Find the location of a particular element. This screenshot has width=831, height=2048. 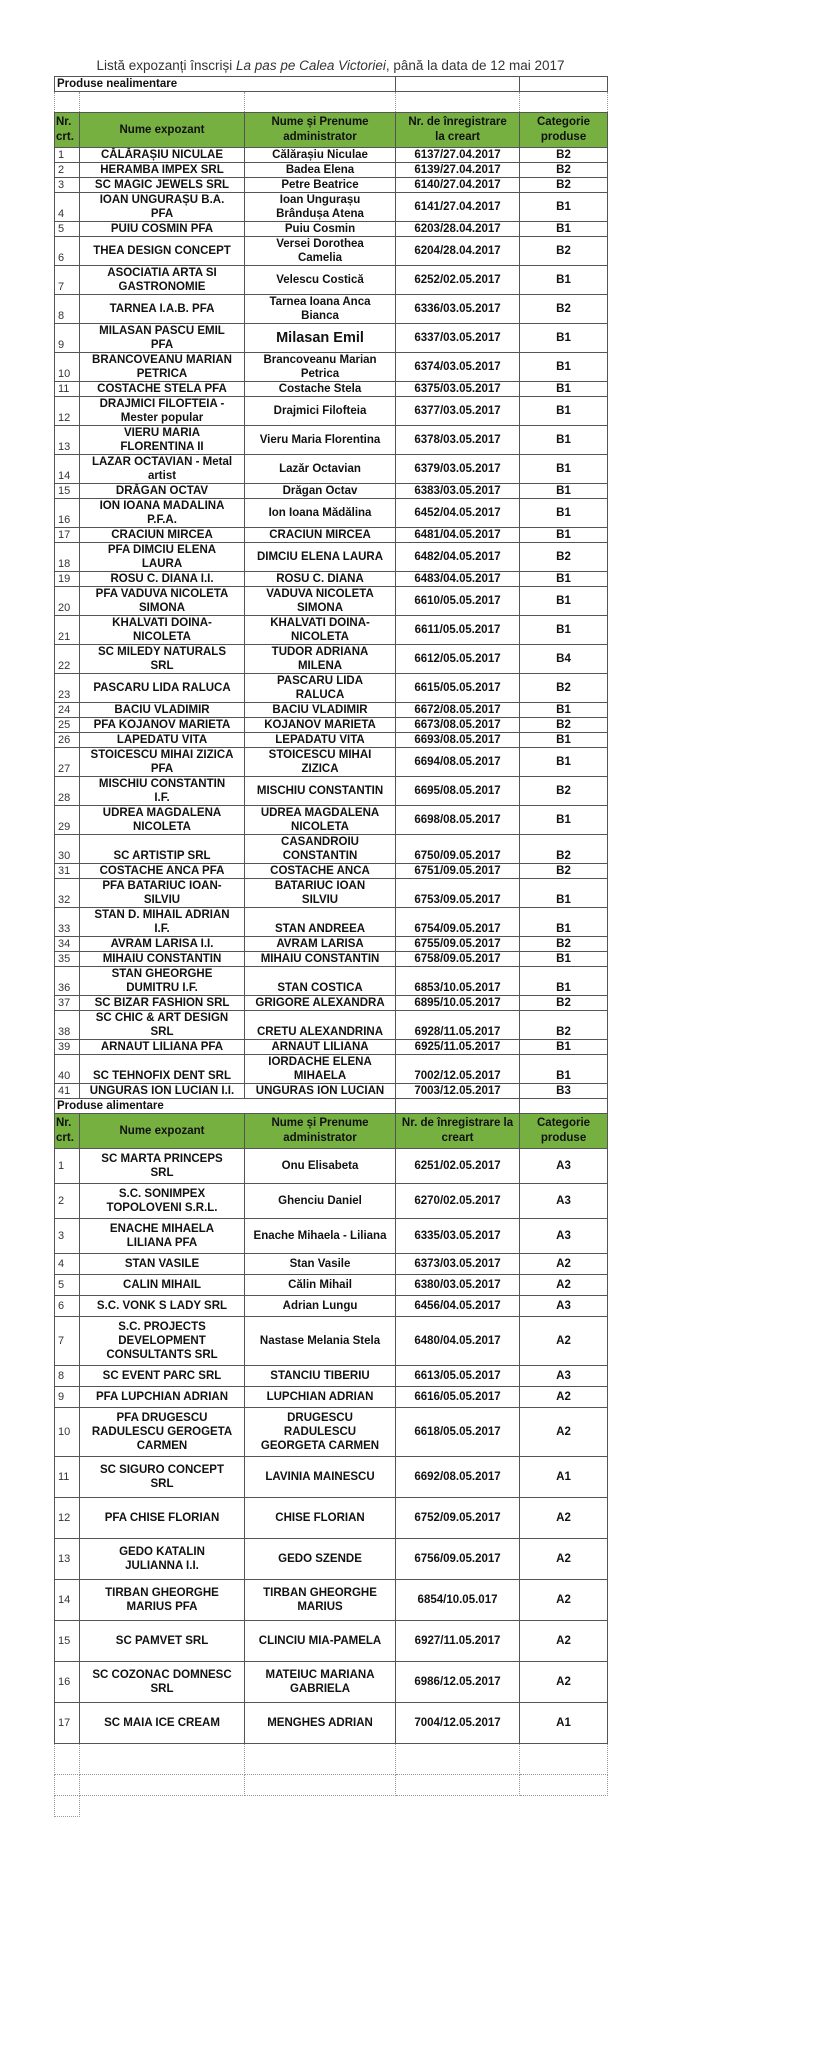

exhibitor-name: PFA CHISE FLORIAN is located at coordinates (162, 1518).